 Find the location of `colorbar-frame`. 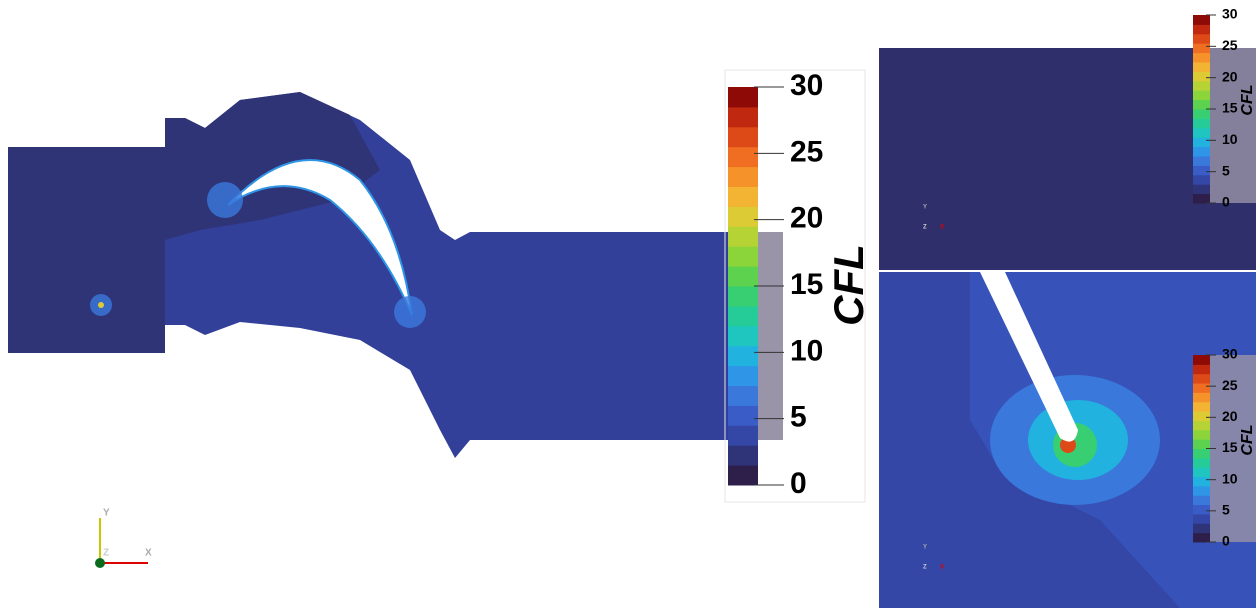

colorbar-frame is located at coordinates (795, 286).